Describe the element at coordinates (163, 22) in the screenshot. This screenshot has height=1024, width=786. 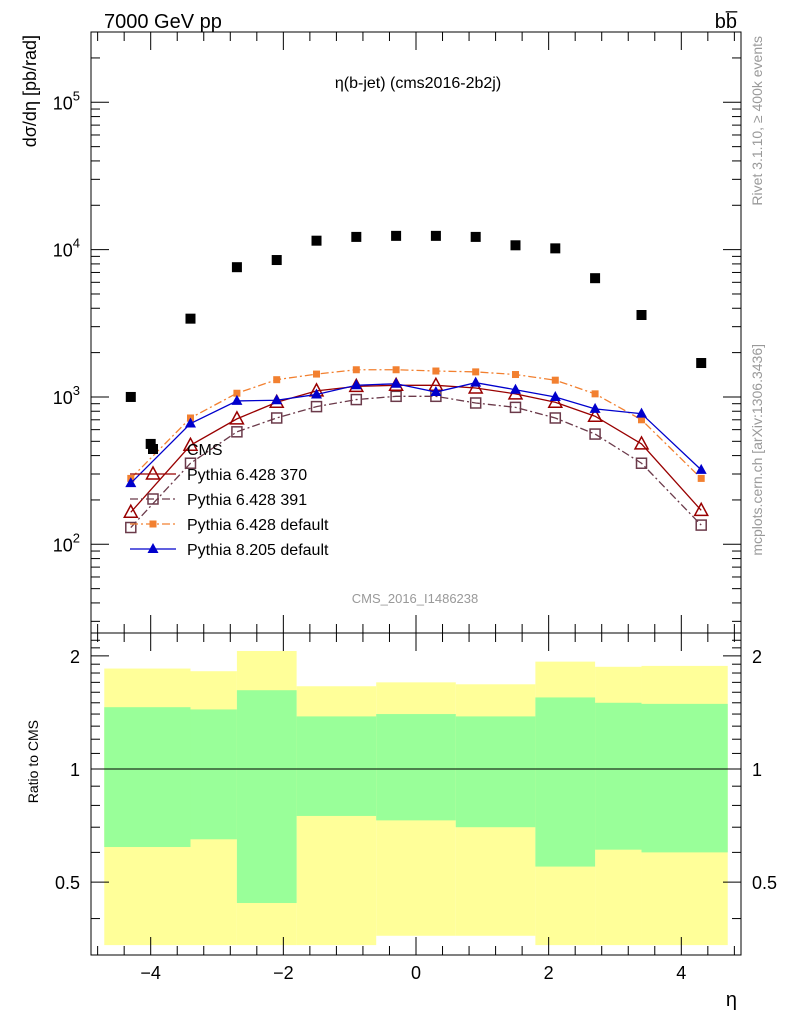
I see `energy-label: 7000 GeV pp` at that location.